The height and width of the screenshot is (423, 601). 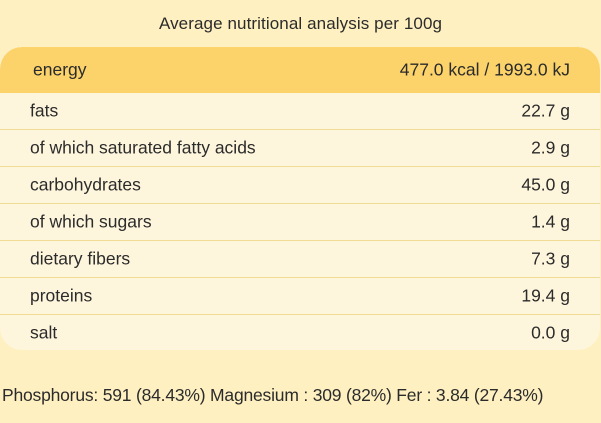 I want to click on nutrient-label: energy, so click(x=60, y=69).